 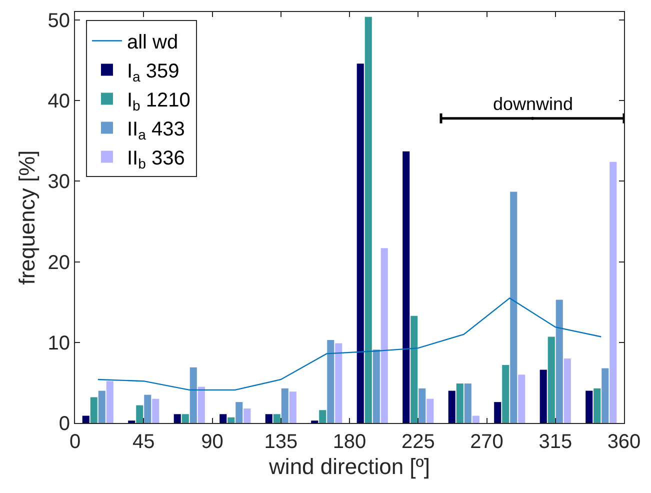 I want to click on x-tick-label: 315, so click(x=555, y=442).